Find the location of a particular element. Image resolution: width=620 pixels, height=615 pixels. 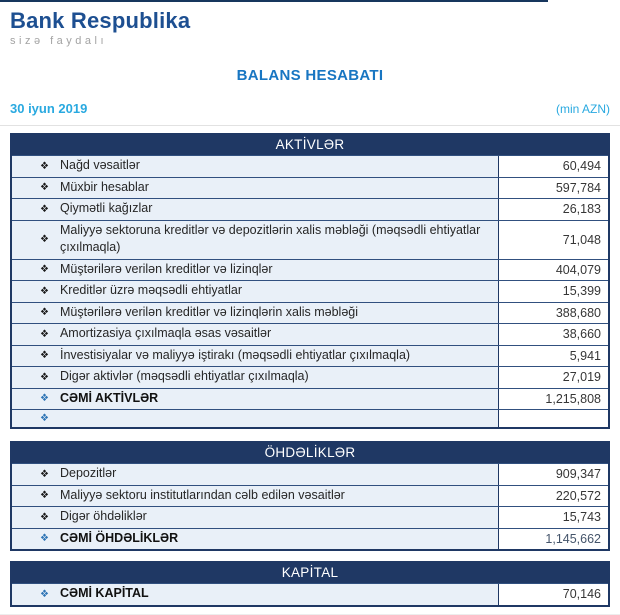

bank-logo-name: Bank Respublika is located at coordinates (100, 20).